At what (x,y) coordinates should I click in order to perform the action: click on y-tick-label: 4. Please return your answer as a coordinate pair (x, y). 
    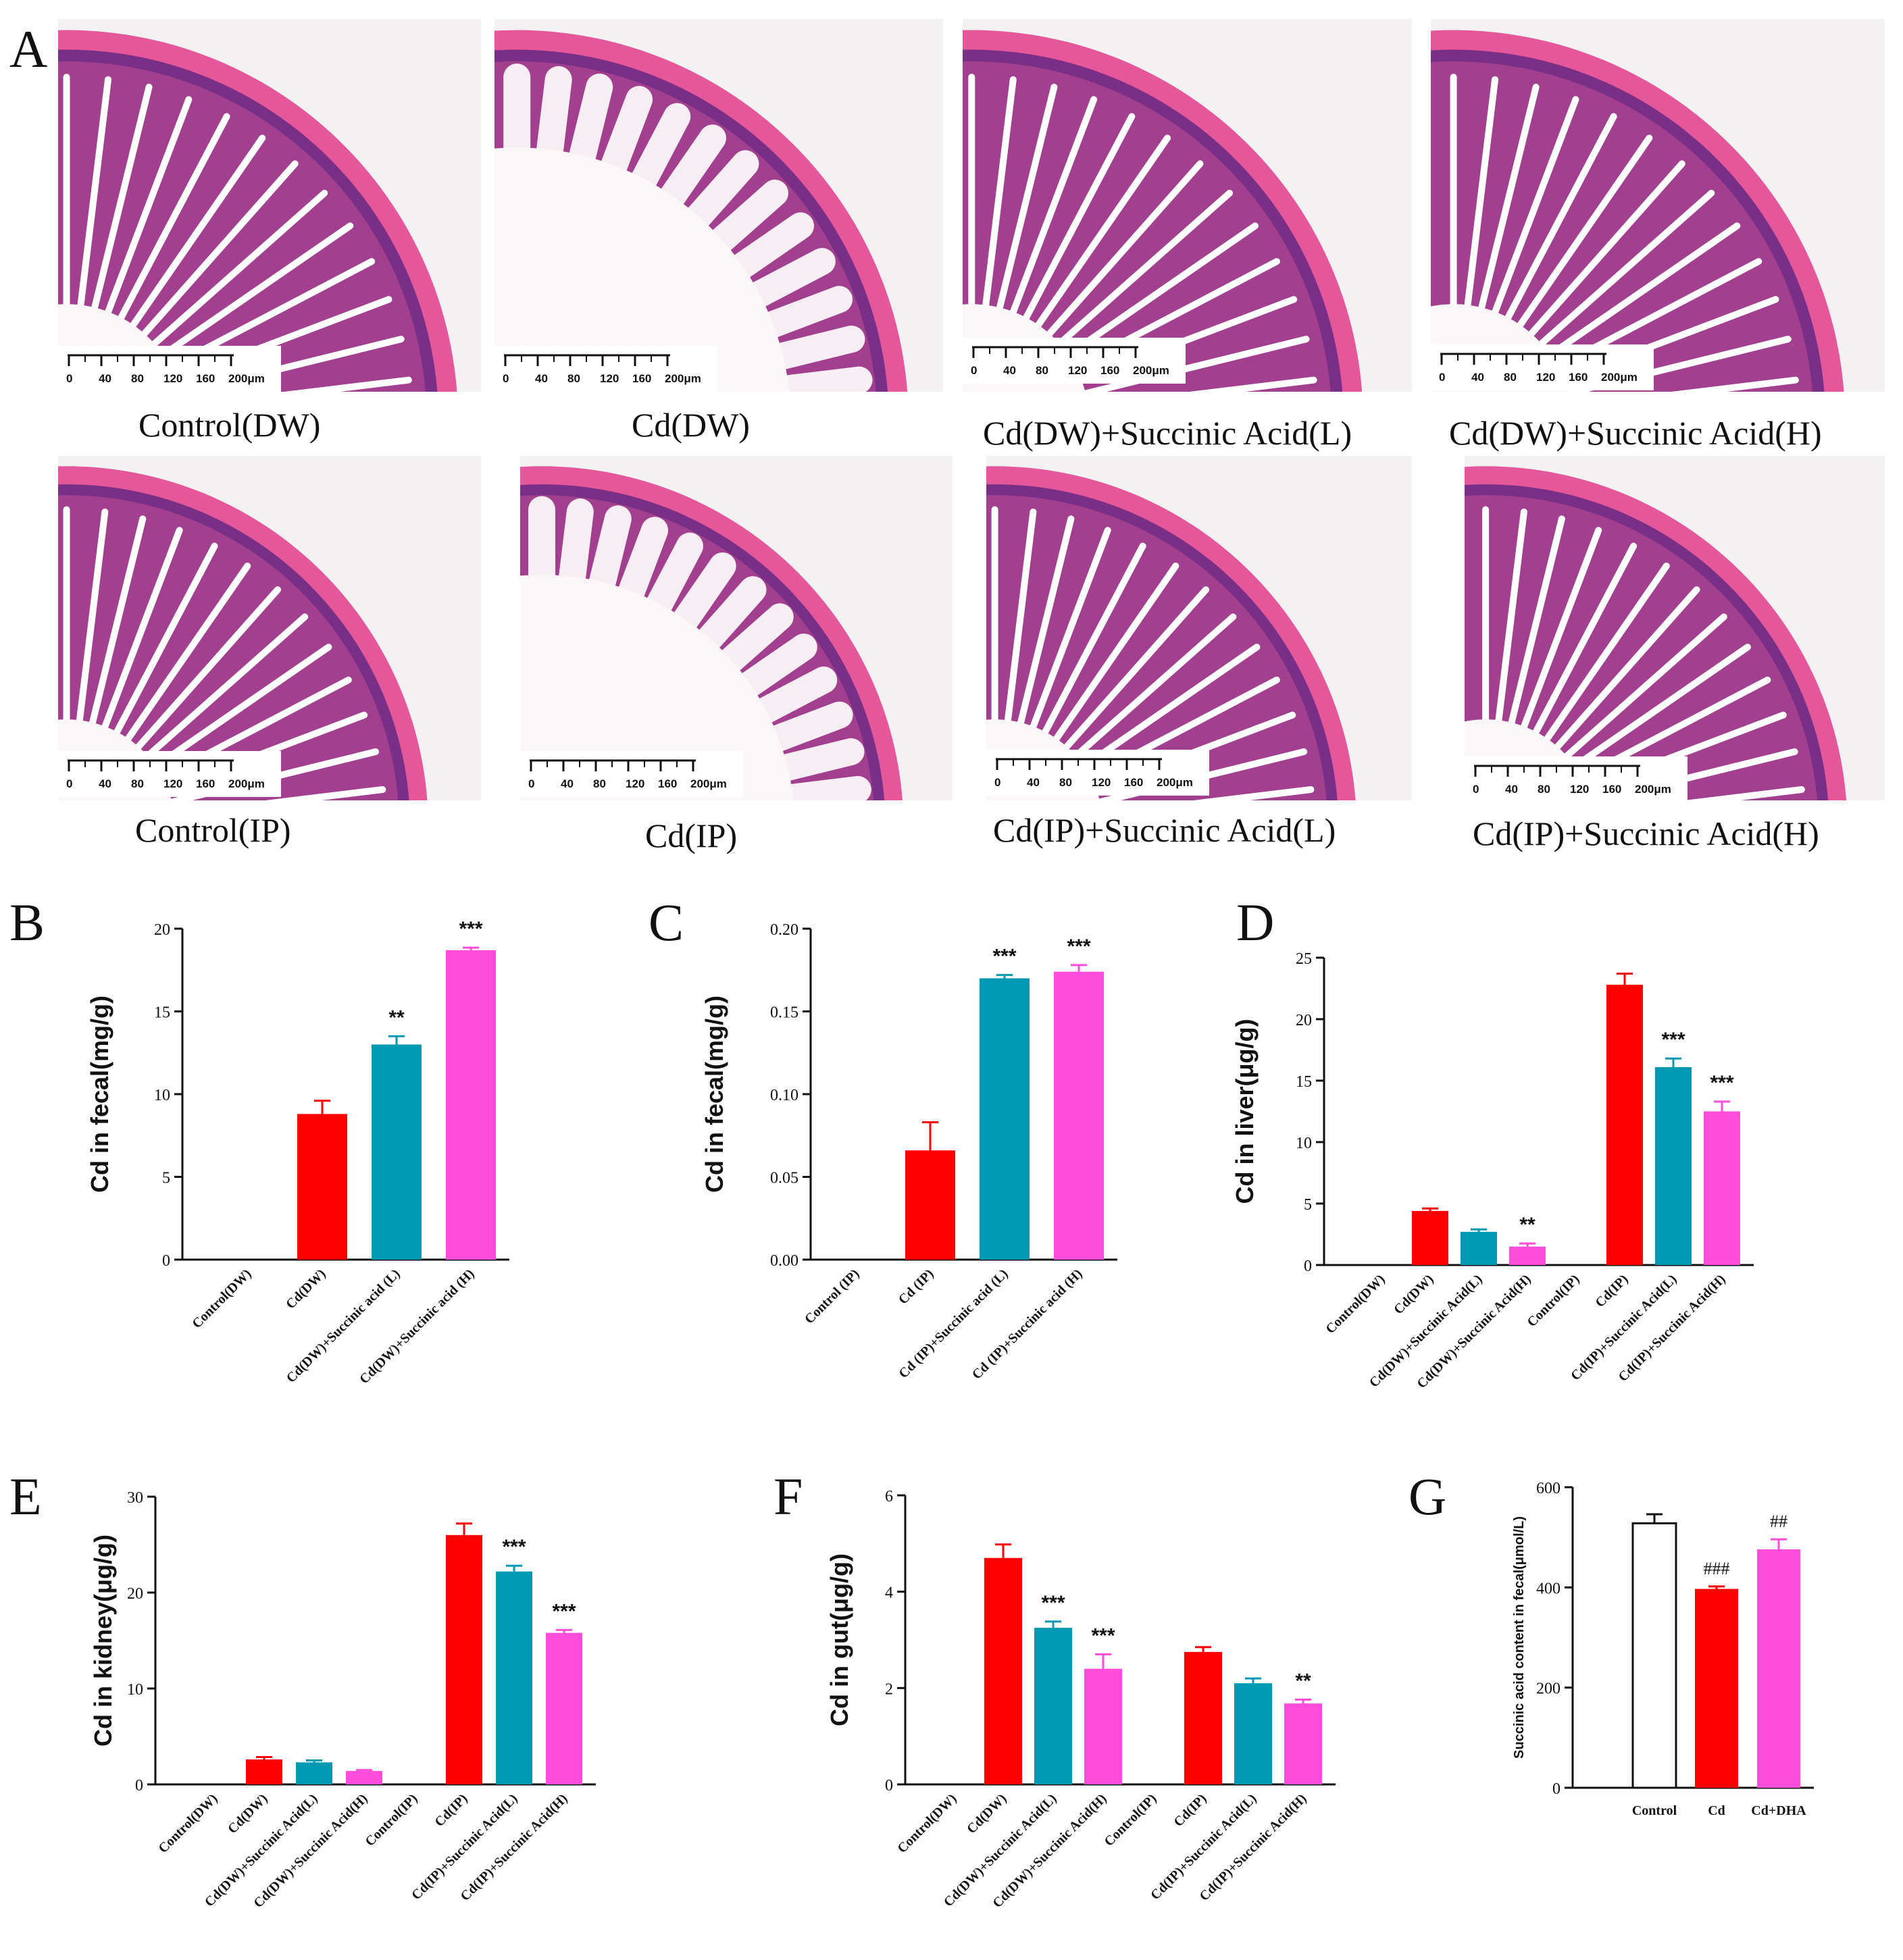
    Looking at the image, I should click on (889, 1593).